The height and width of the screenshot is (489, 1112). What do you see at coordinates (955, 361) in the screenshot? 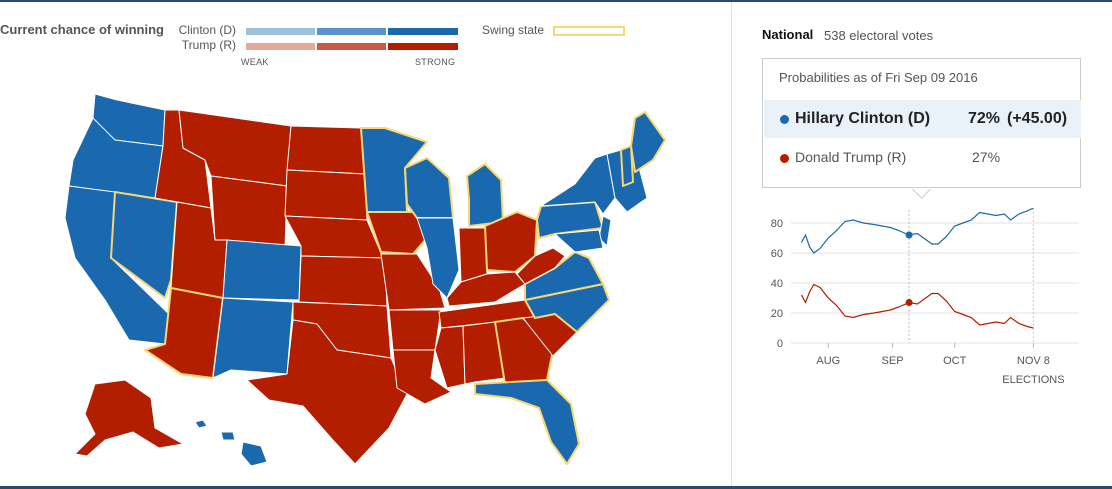
I see `x-tick-label: OCT` at bounding box center [955, 361].